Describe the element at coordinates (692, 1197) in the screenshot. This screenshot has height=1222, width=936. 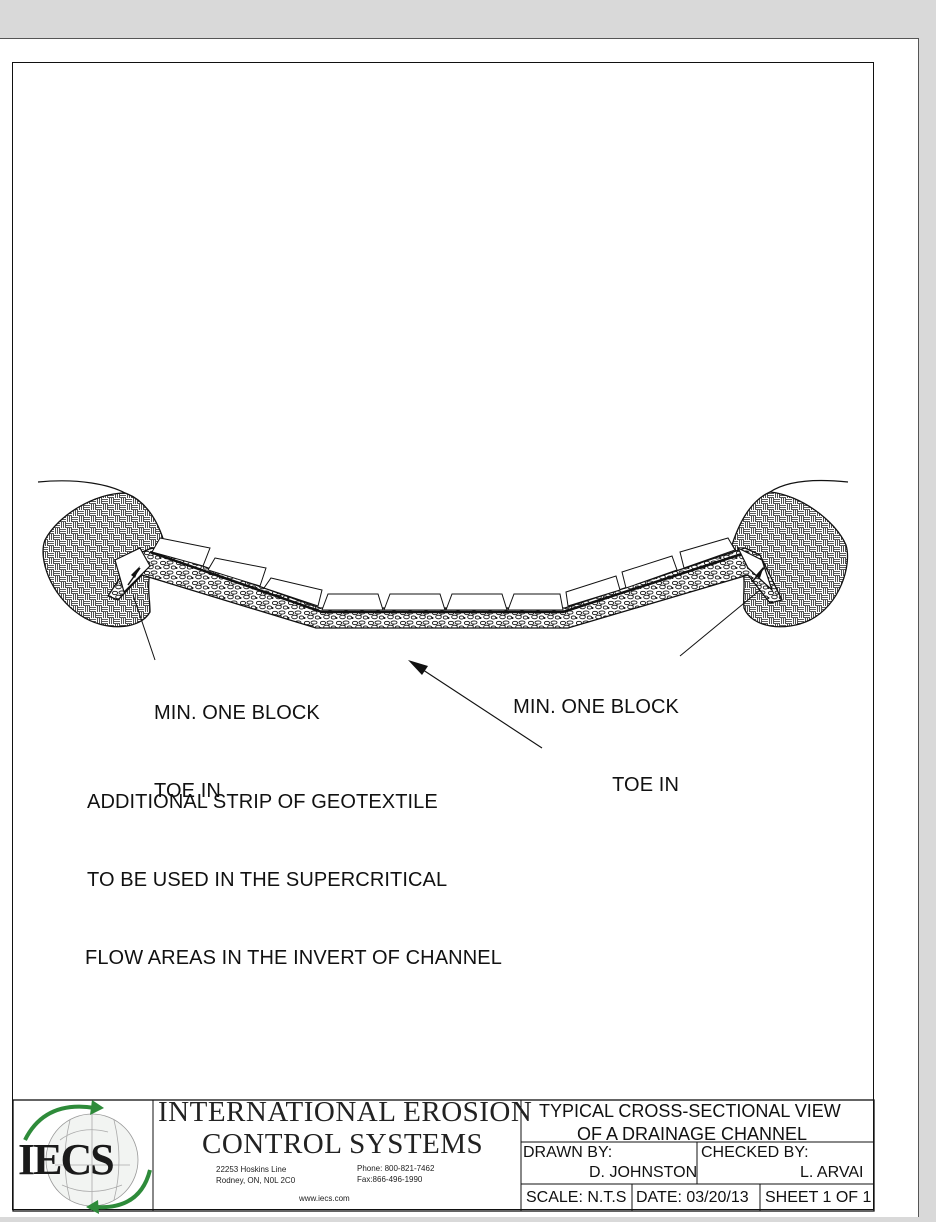
I see `date-field: DATE: 03/20/13` at that location.